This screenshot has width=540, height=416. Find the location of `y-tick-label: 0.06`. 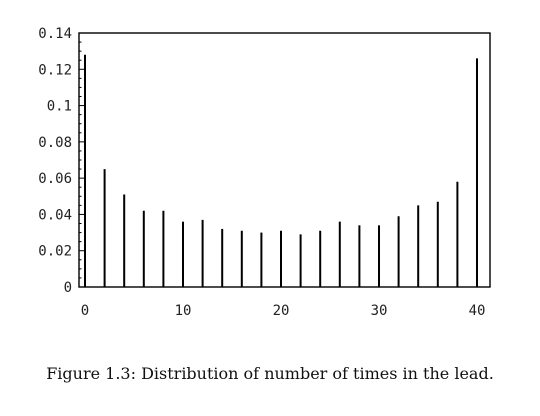

y-tick-label: 0.06 is located at coordinates (55, 179).